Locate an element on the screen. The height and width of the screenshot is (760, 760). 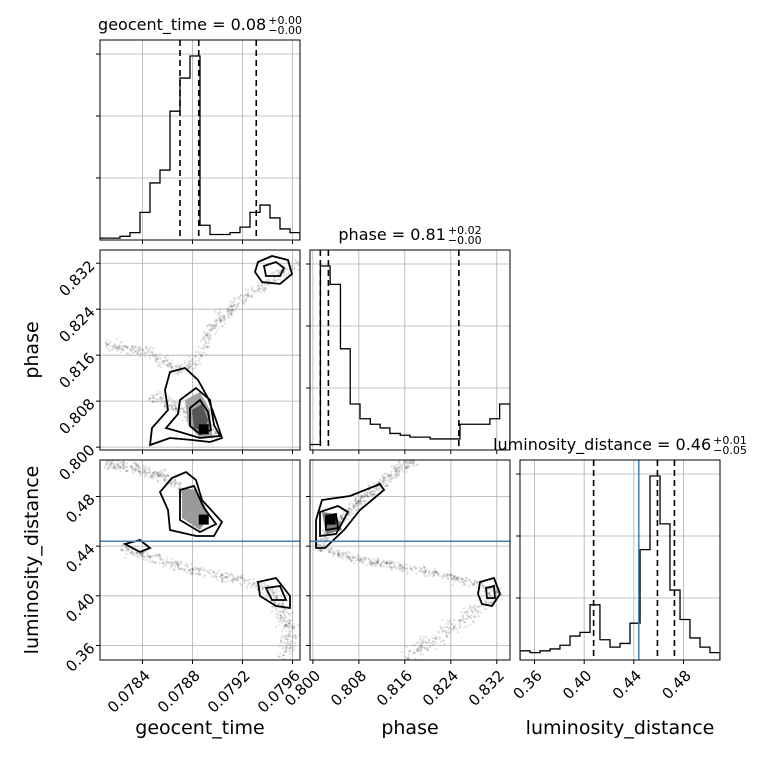
contour-secondary-inner is located at coordinates (274, 268).